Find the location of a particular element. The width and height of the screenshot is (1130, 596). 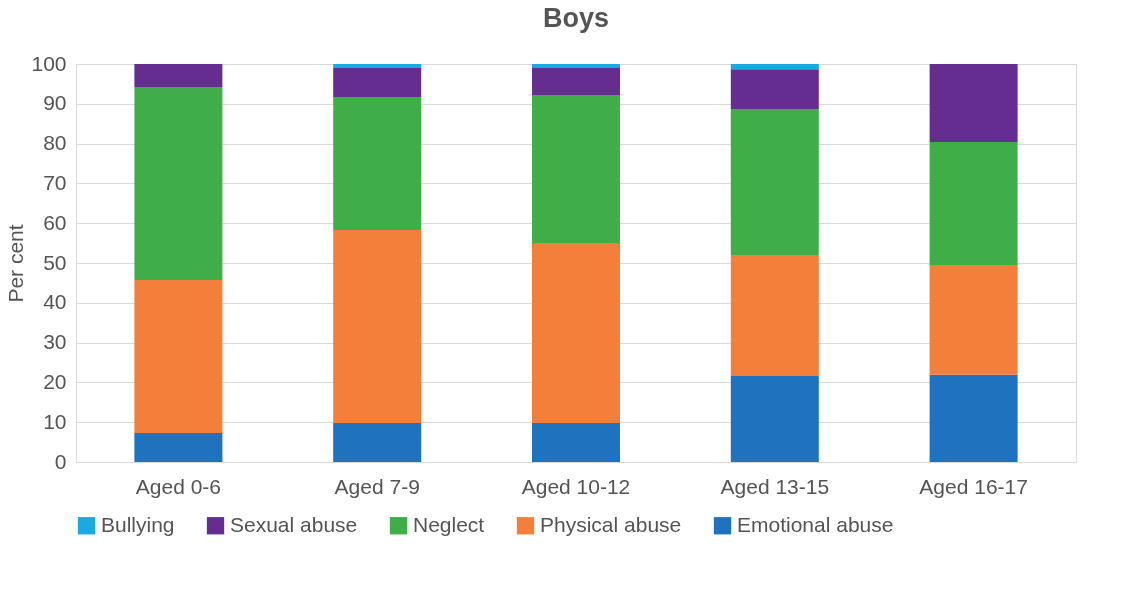

x-tick-label: Aged 10-12 is located at coordinates (576, 486).